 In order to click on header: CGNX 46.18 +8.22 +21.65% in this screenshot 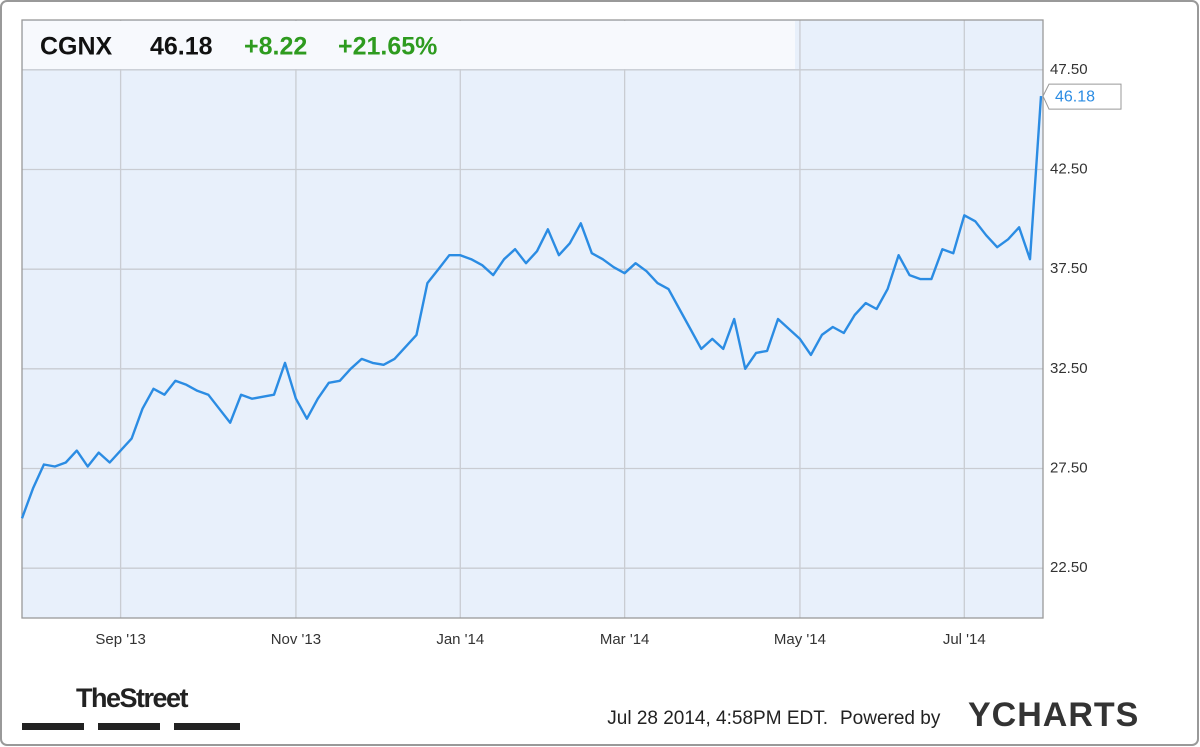, I will do `click(409, 45)`.